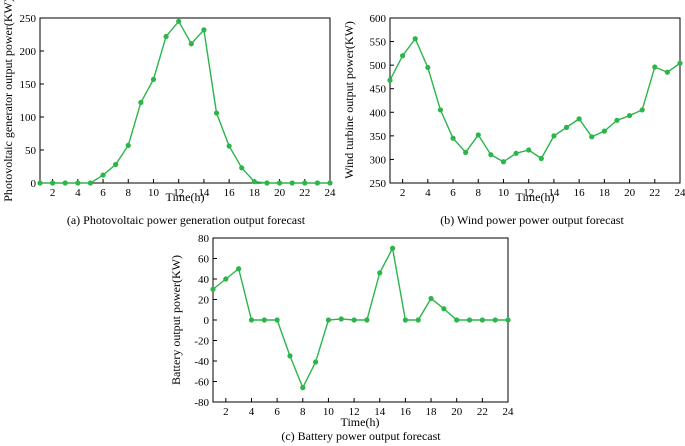  Describe the element at coordinates (28, 19) in the screenshot. I see `y-tick-label: 250` at that location.